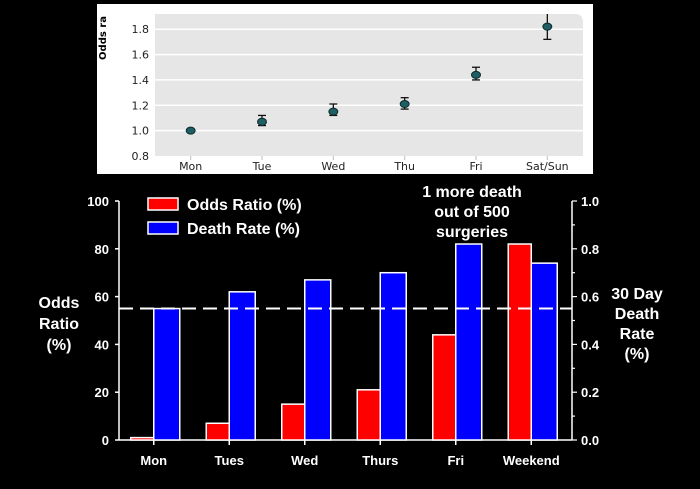 Image resolution: width=700 pixels, height=489 pixels. Describe the element at coordinates (637, 294) in the screenshot. I see `right-axis-label: 30 Day` at that location.